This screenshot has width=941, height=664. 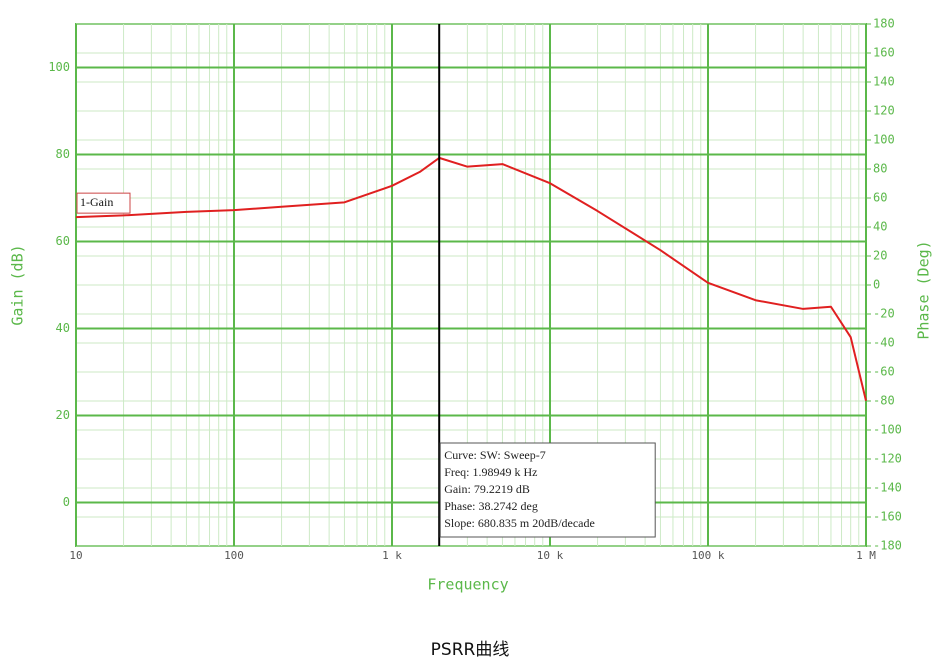 What do you see at coordinates (63, 328) in the screenshot?
I see `y-tick-label: 40` at bounding box center [63, 328].